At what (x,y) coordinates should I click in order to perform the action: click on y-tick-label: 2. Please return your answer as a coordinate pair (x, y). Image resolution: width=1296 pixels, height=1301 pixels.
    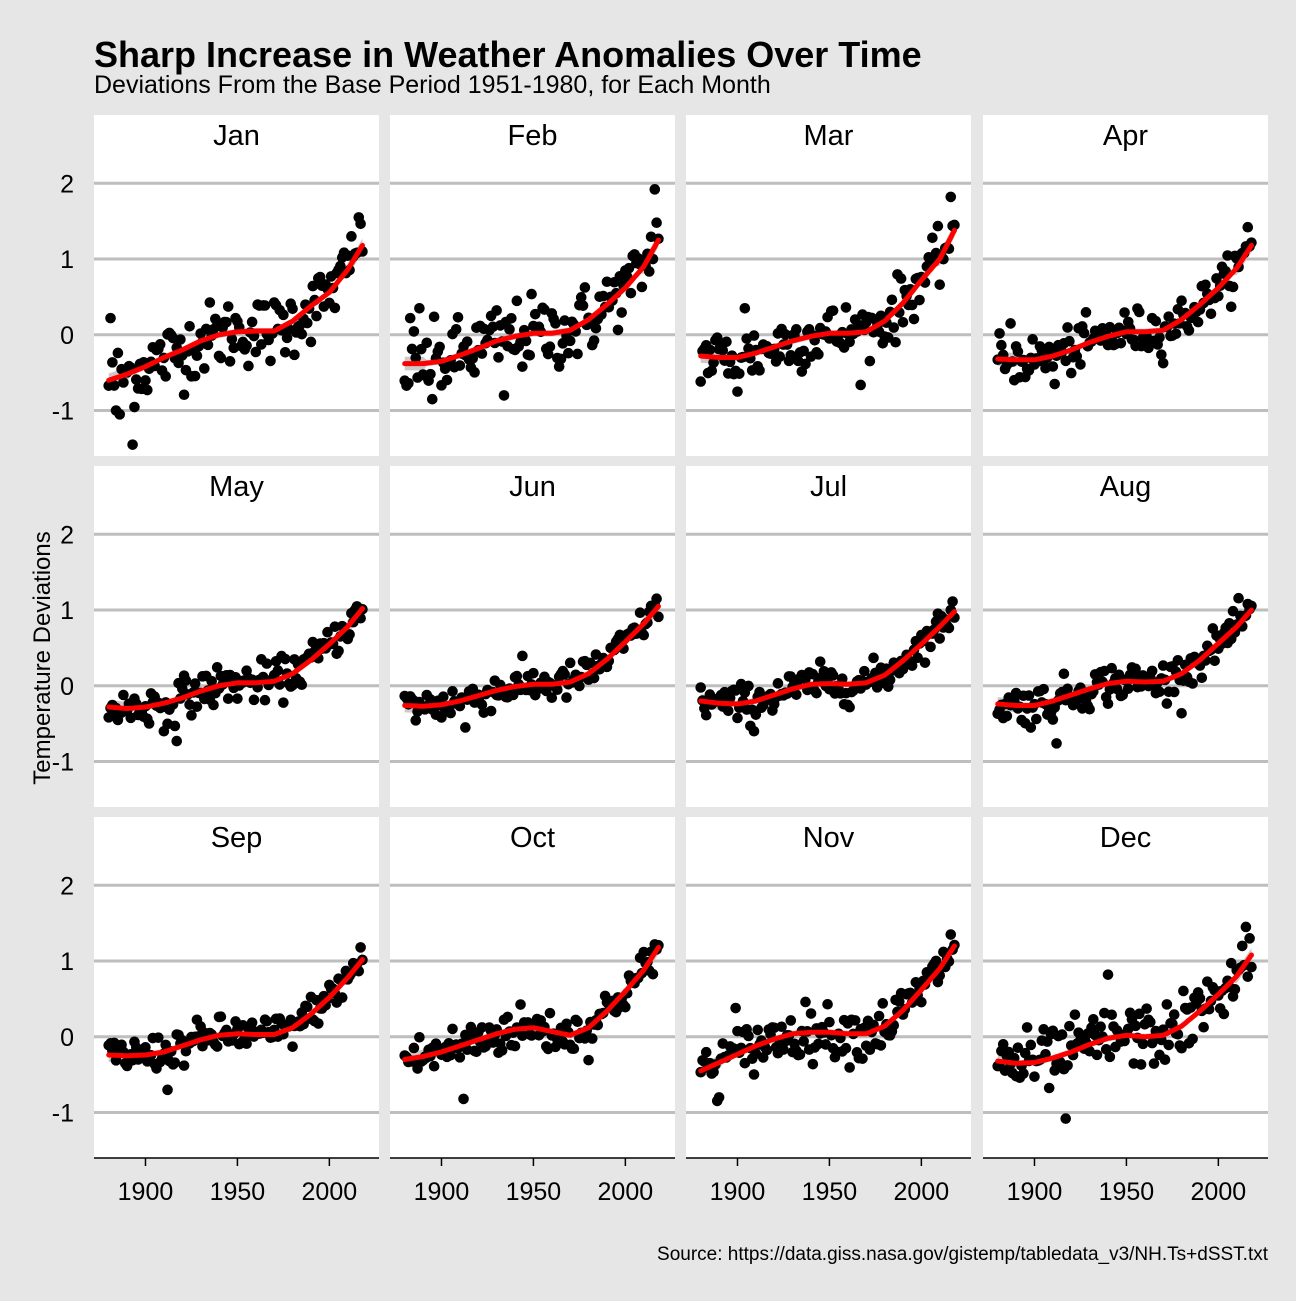
    Looking at the image, I should click on (67, 184).